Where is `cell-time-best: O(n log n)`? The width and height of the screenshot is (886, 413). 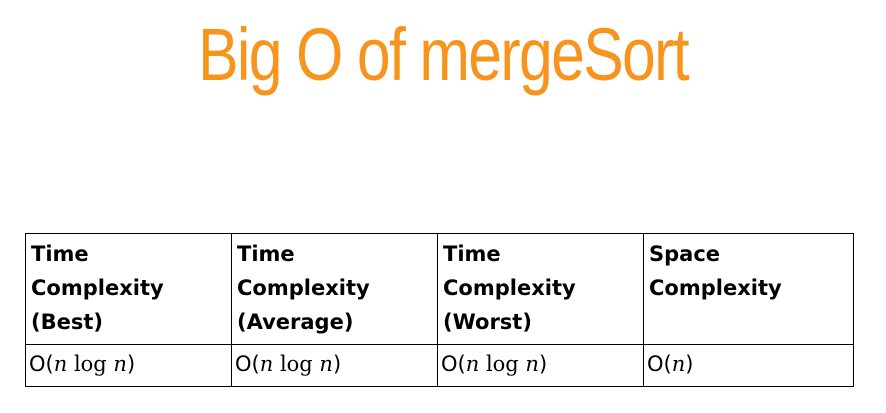
cell-time-best: O(n log n) is located at coordinates (128, 365).